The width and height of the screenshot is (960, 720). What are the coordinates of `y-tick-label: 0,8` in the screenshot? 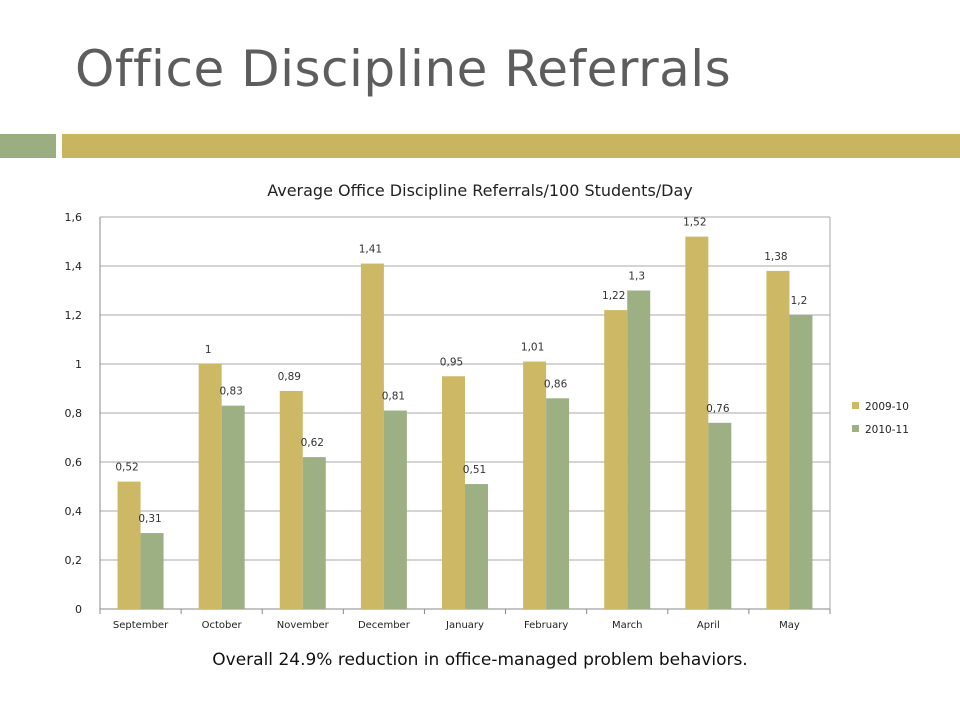 It's located at (74, 413).